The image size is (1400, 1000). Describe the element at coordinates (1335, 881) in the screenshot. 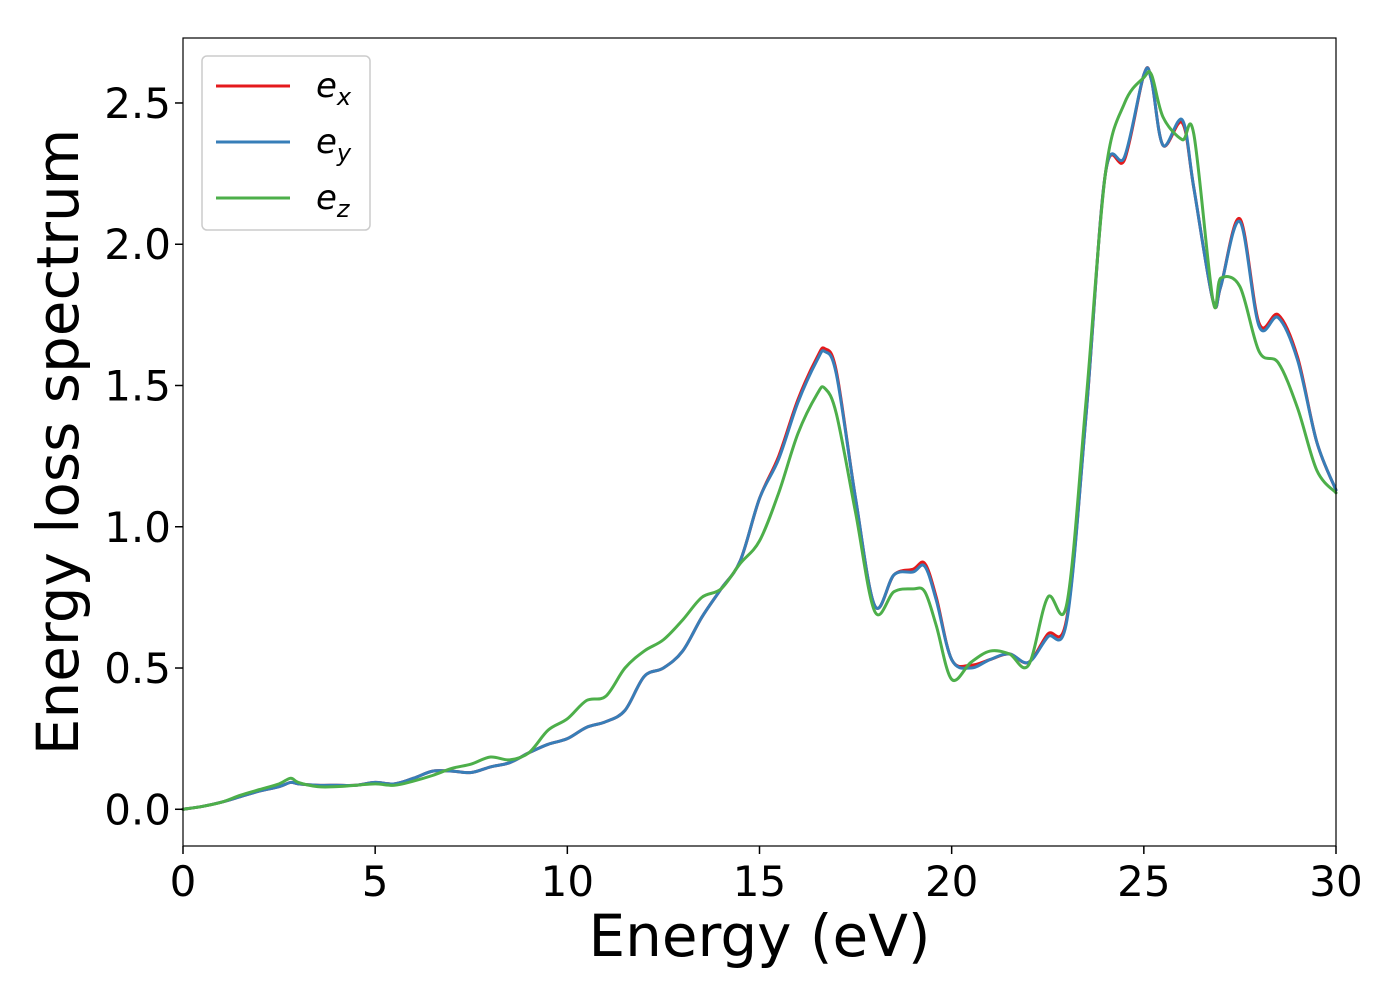

I see `x-tick-label: 30` at that location.